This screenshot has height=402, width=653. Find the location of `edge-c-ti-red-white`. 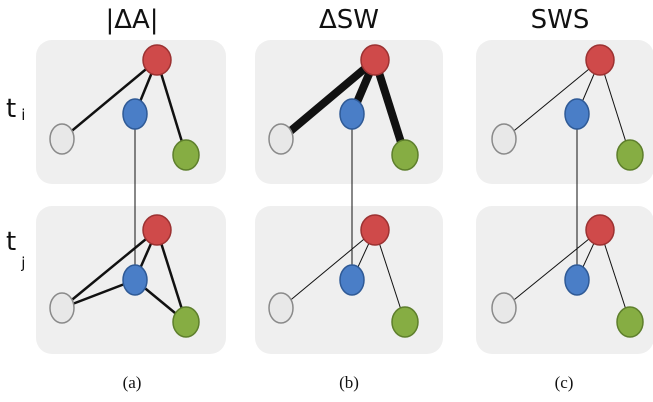

edge-c-ti-red-white is located at coordinates (552, 99).